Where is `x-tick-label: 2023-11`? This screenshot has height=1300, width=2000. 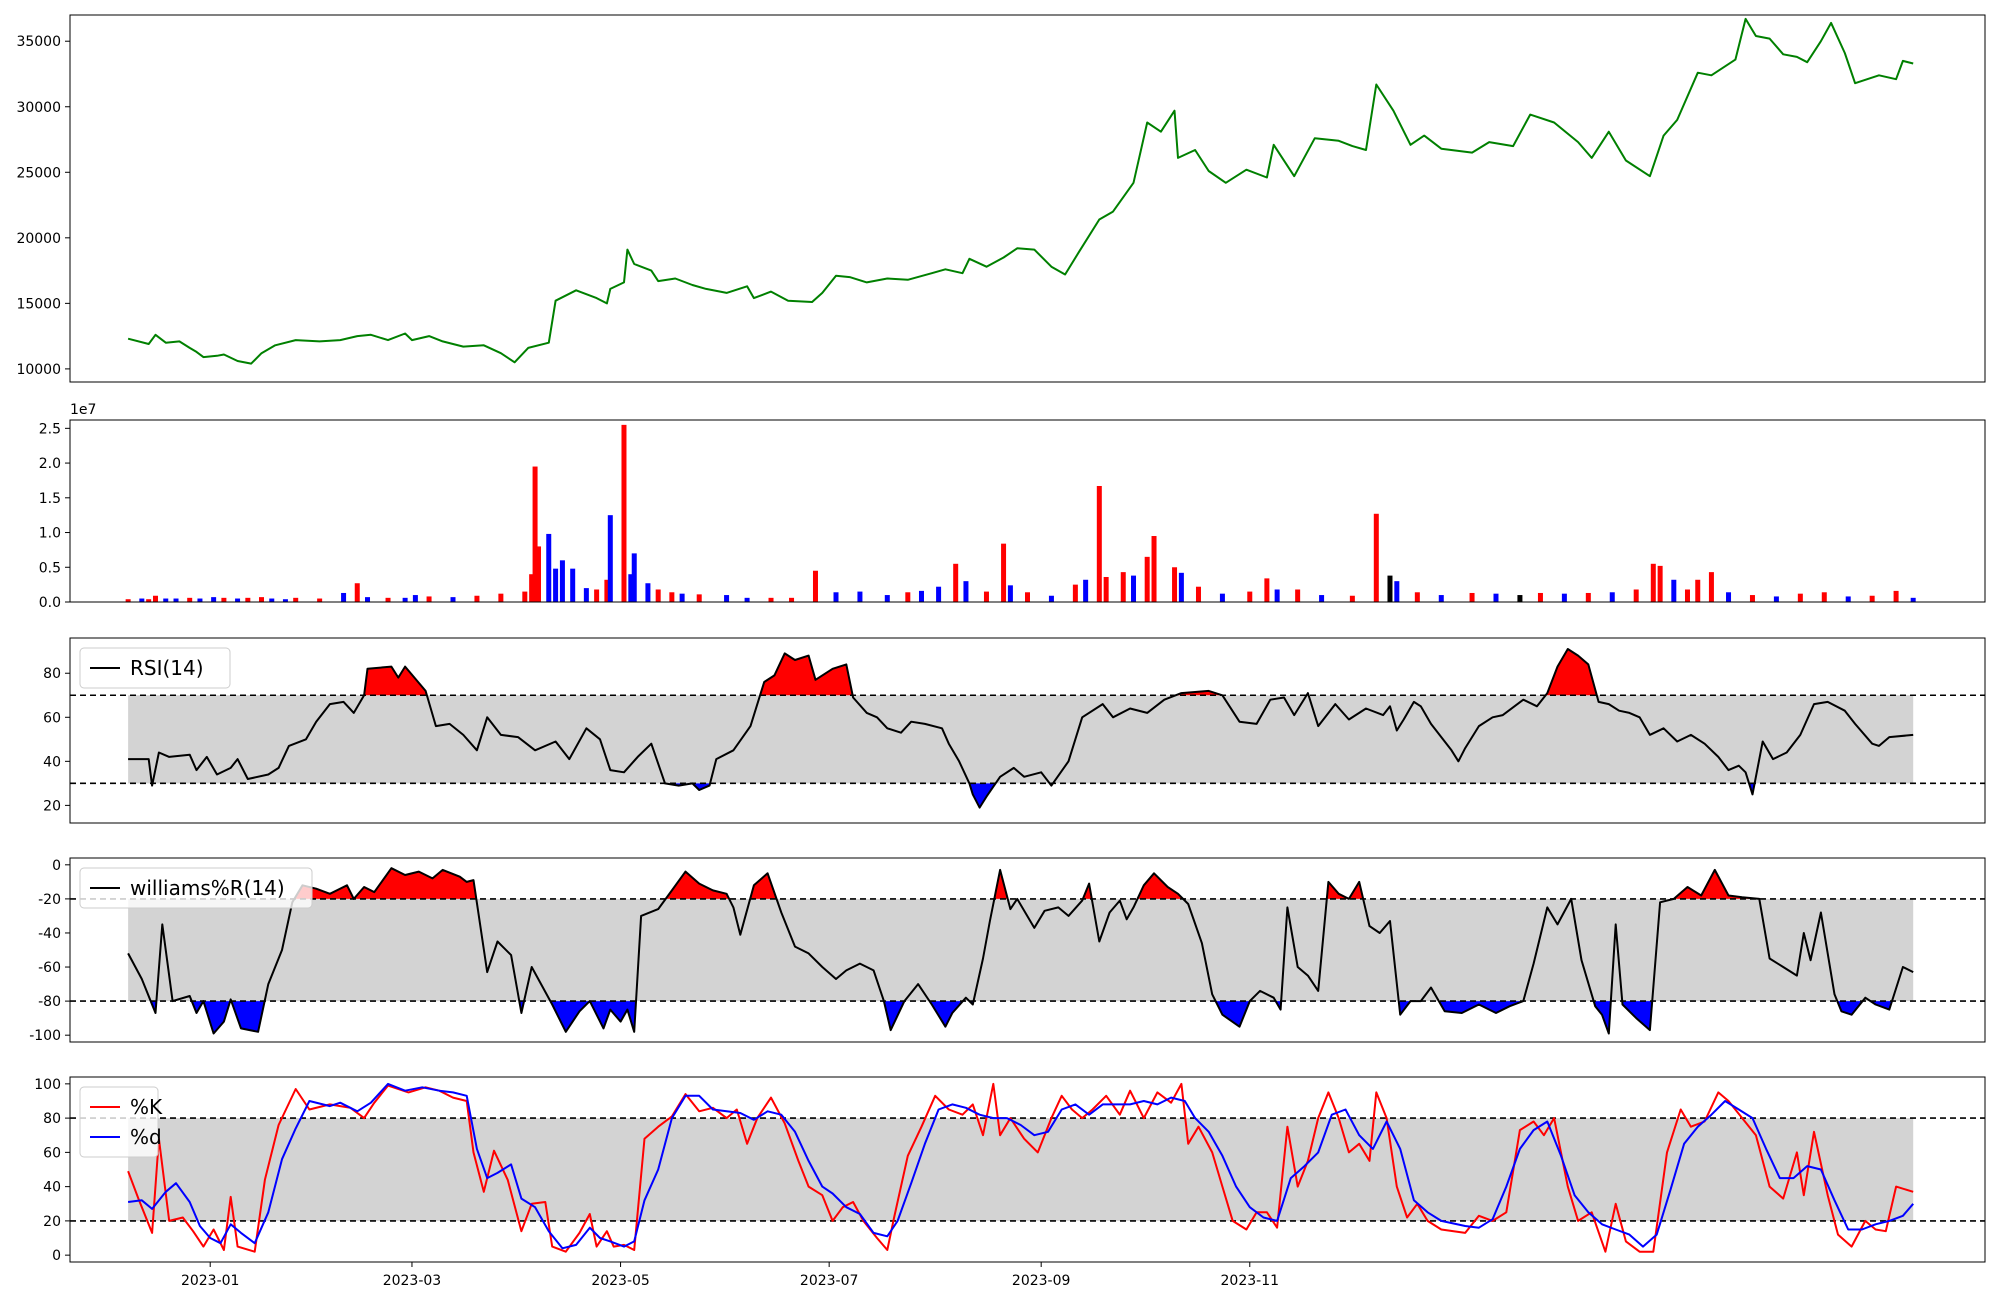 x-tick-label: 2023-11 is located at coordinates (1250, 1281).